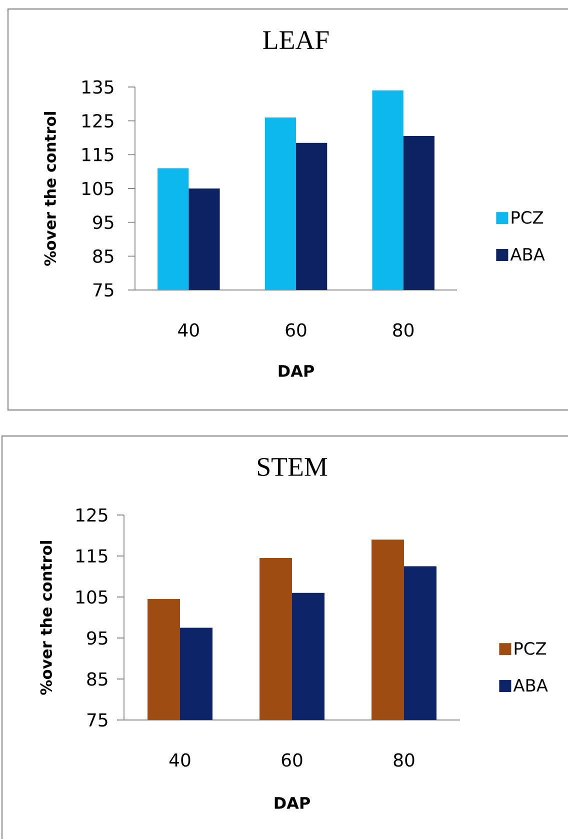  Describe the element at coordinates (98, 87) in the screenshot. I see `y-tick-label: 135` at that location.